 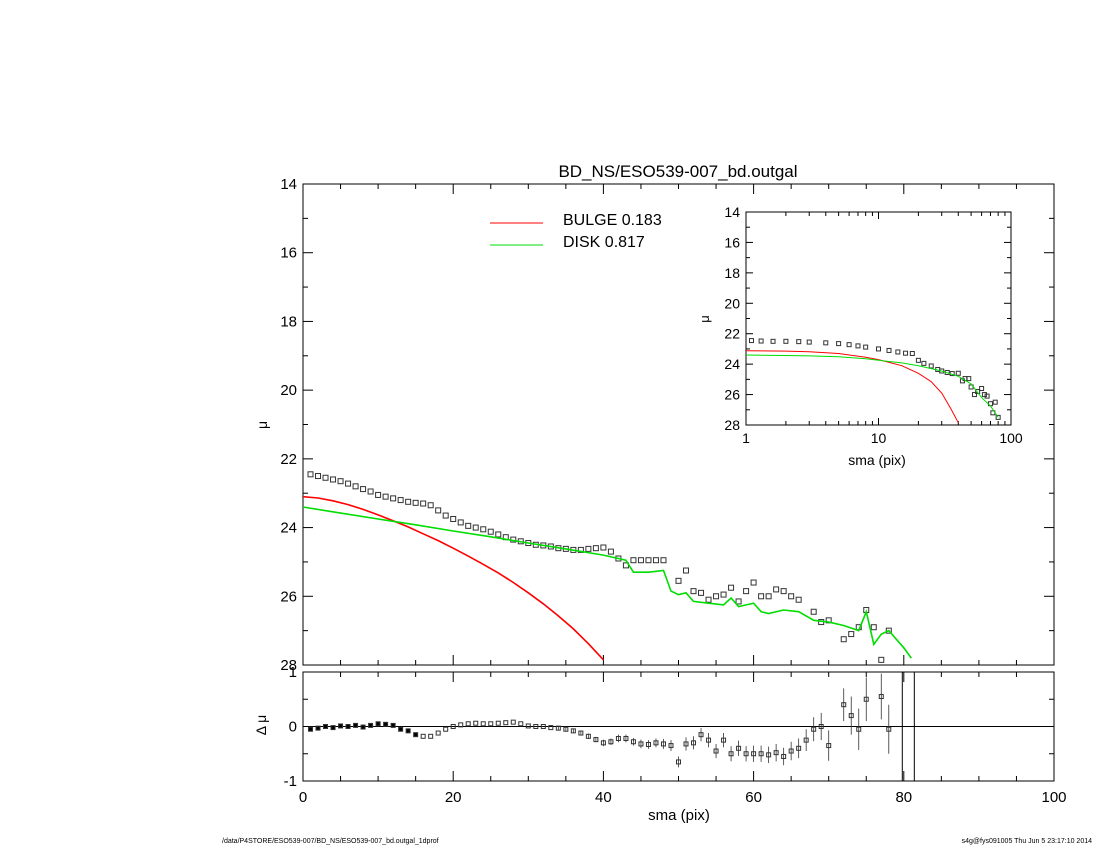 I want to click on residual-y-tick-label: 0, so click(x=293, y=727).